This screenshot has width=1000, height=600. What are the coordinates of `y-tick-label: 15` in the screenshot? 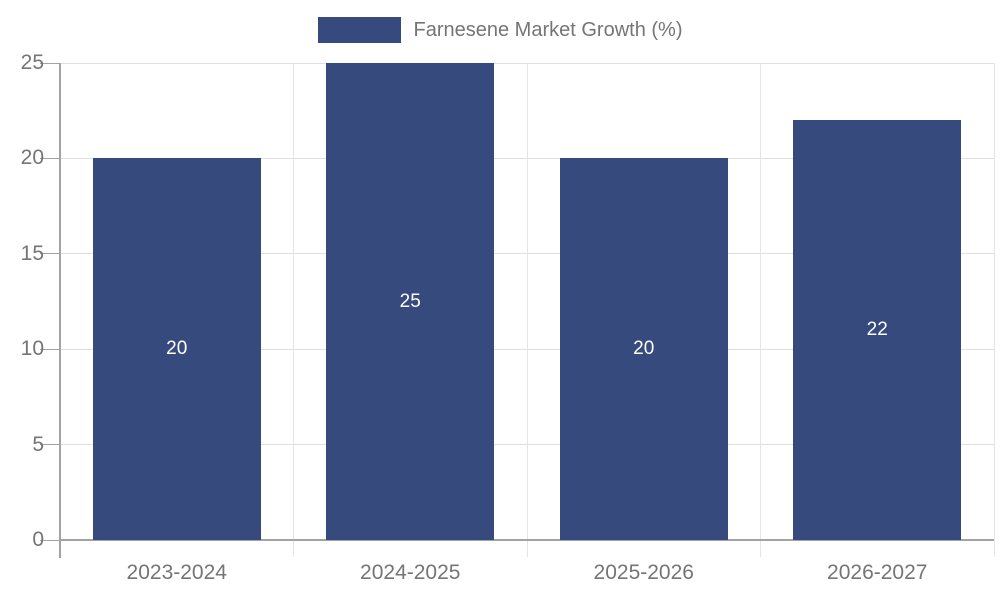 It's located at (32, 253).